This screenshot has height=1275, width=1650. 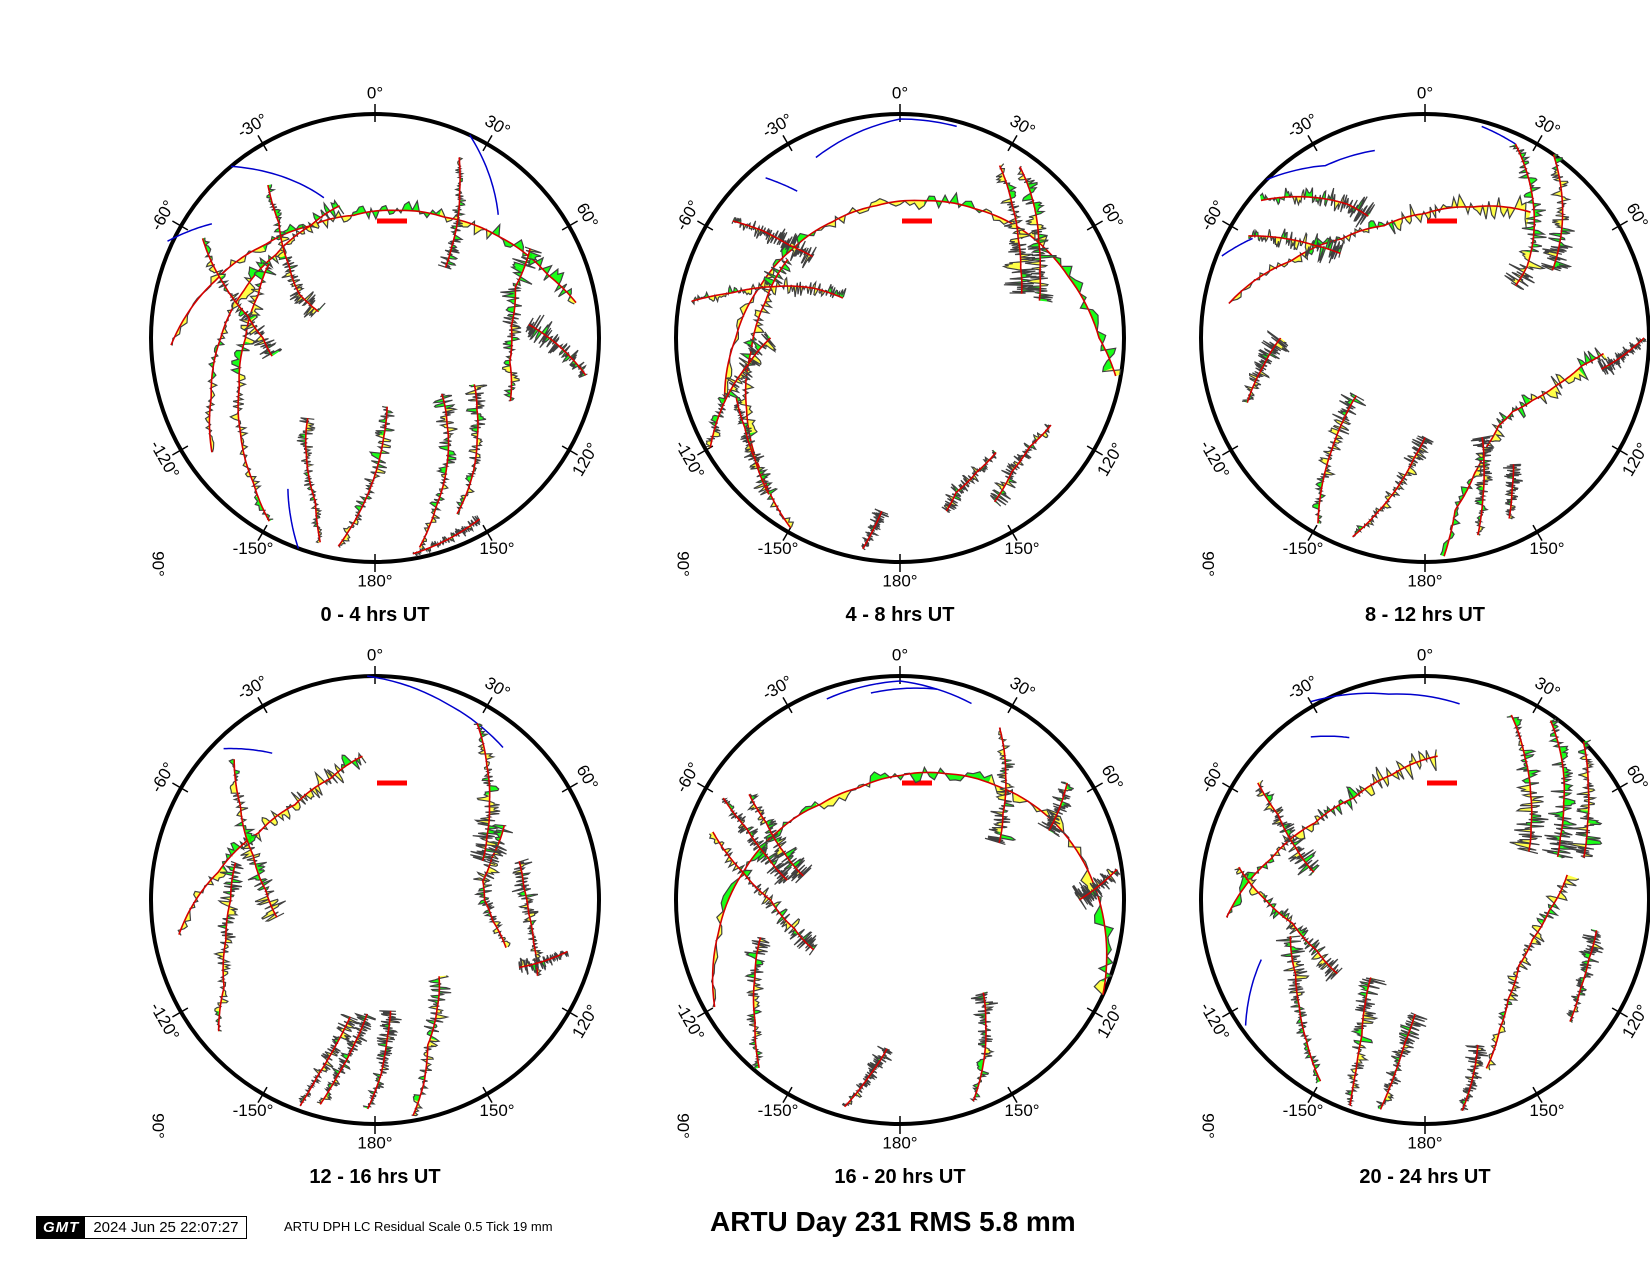 I want to click on chart-title: ARTU Day 231 RMS 5.8 mm, so click(x=893, y=1221).